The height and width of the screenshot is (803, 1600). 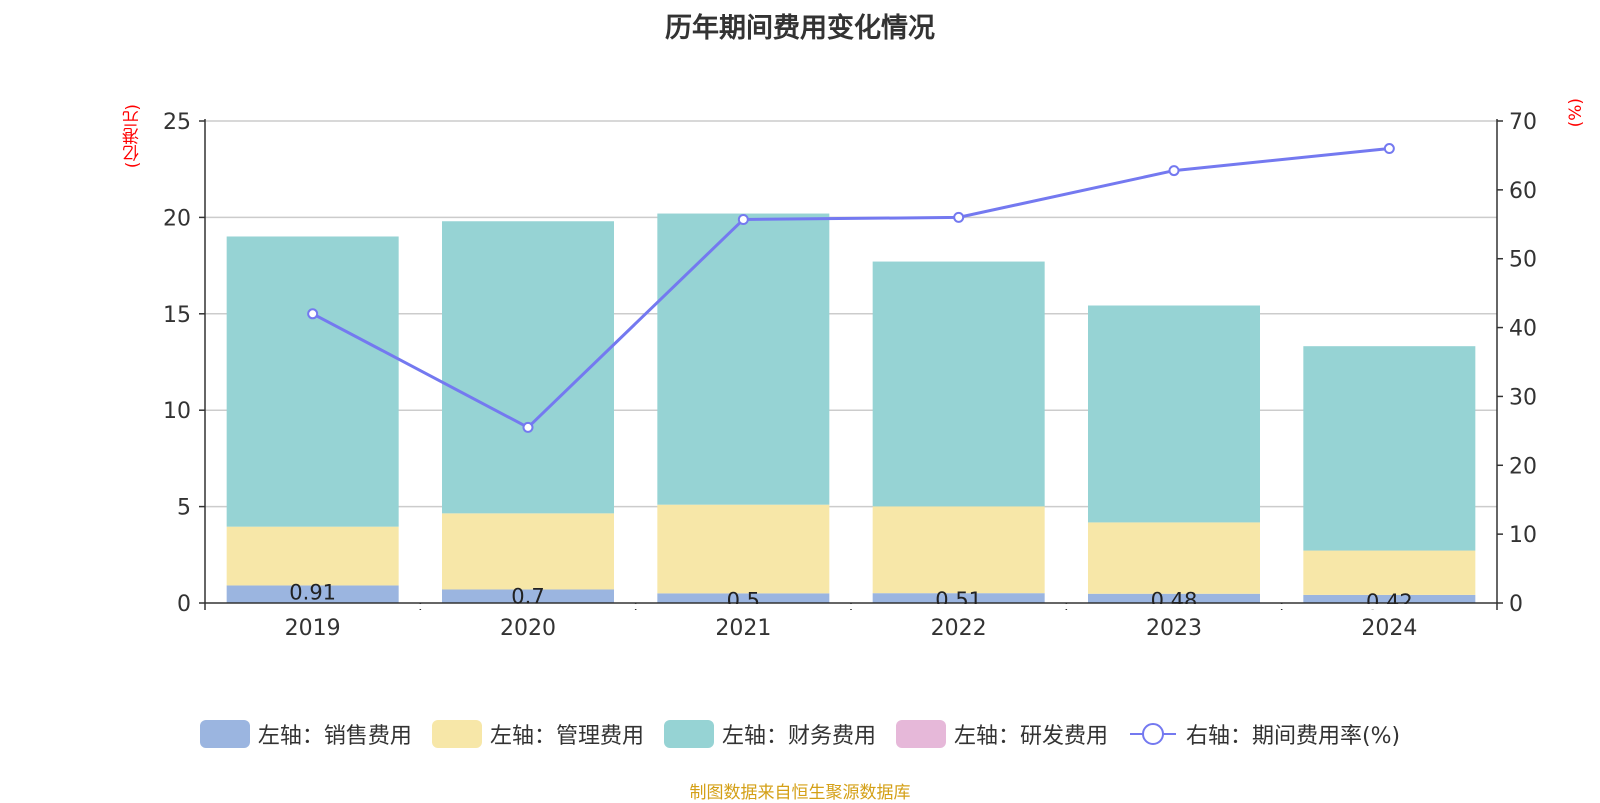 I want to click on legend-item-sales: 左轴：销售费用, so click(x=305, y=734).